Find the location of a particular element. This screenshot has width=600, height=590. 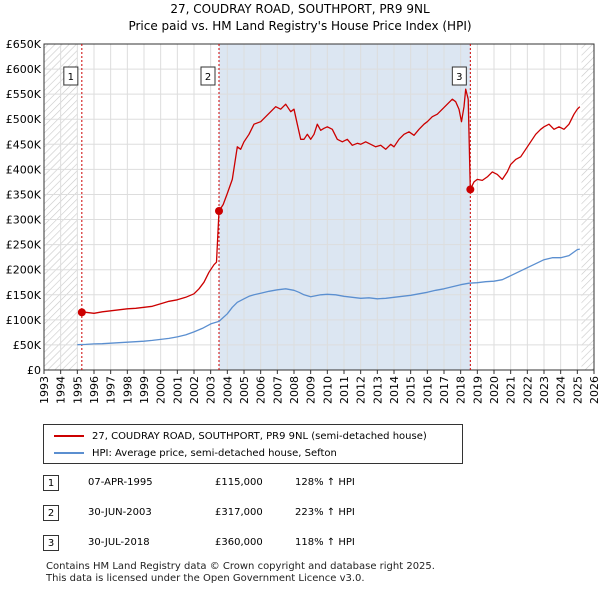

sale-number-badge: 3 is located at coordinates (51, 543).